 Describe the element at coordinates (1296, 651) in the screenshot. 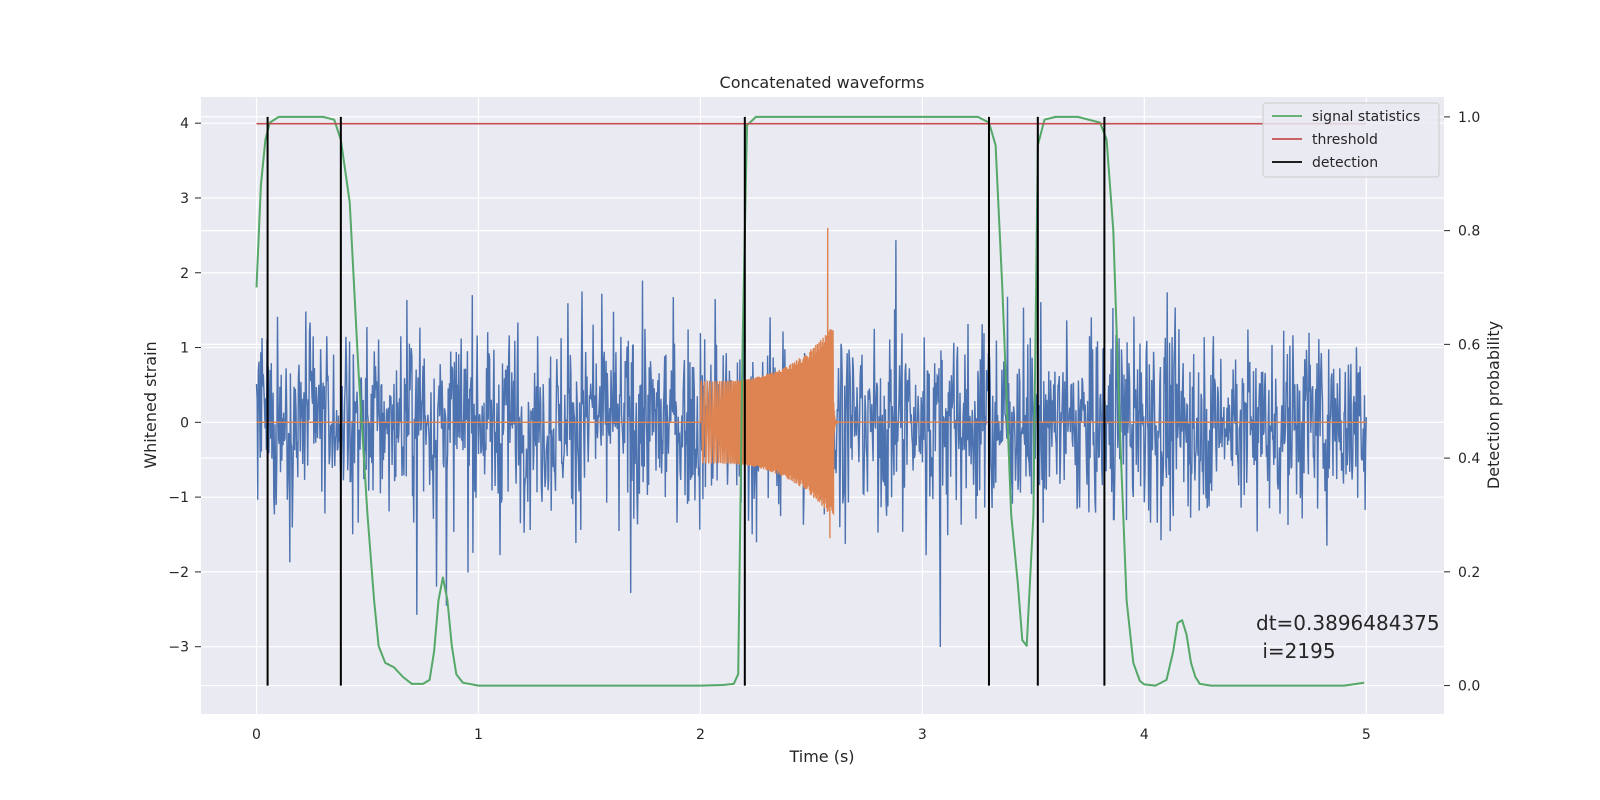

I see `annotation-index: i=2195` at that location.